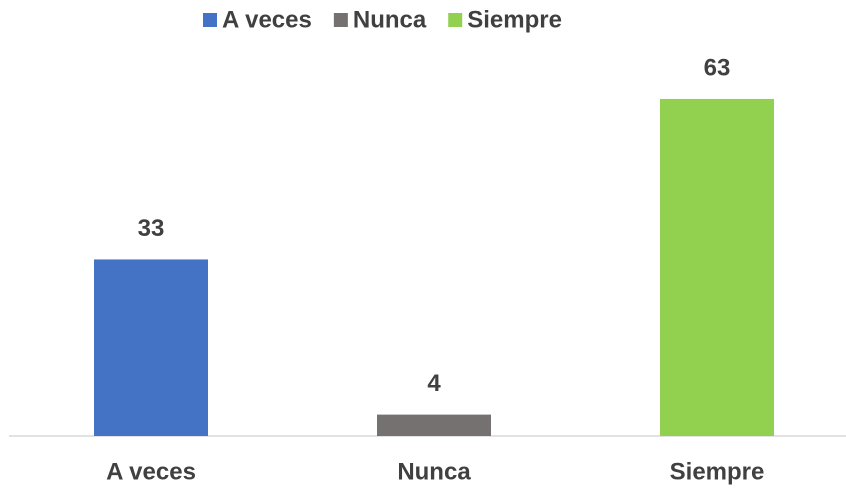 Image resolution: width=846 pixels, height=493 pixels. I want to click on x-tick-label: A veces, so click(151, 471).